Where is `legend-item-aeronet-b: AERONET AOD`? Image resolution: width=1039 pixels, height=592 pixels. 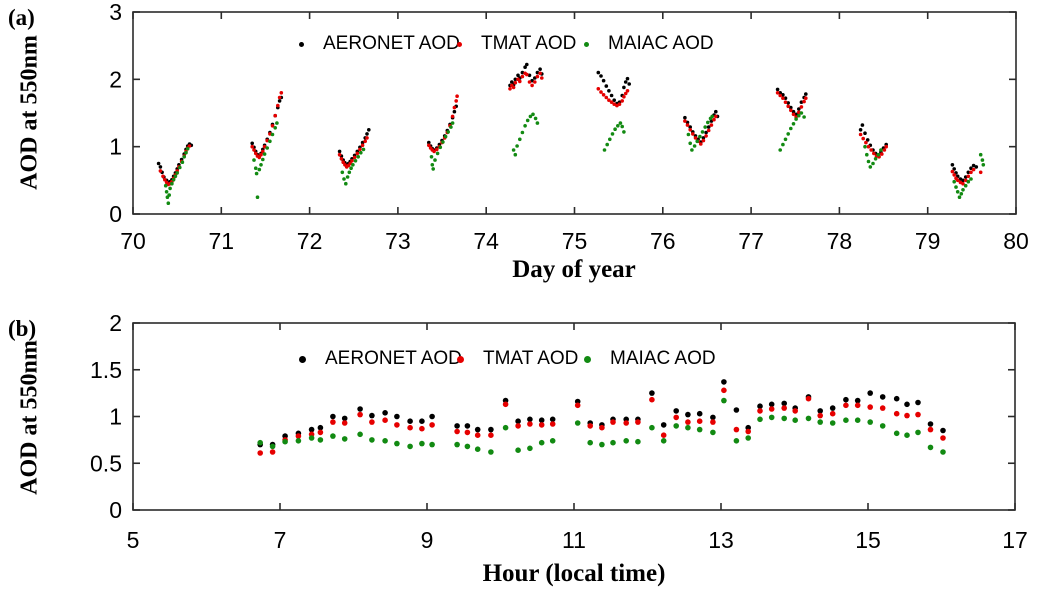
legend-item-aeronet-b: AERONET AOD is located at coordinates (380, 359).